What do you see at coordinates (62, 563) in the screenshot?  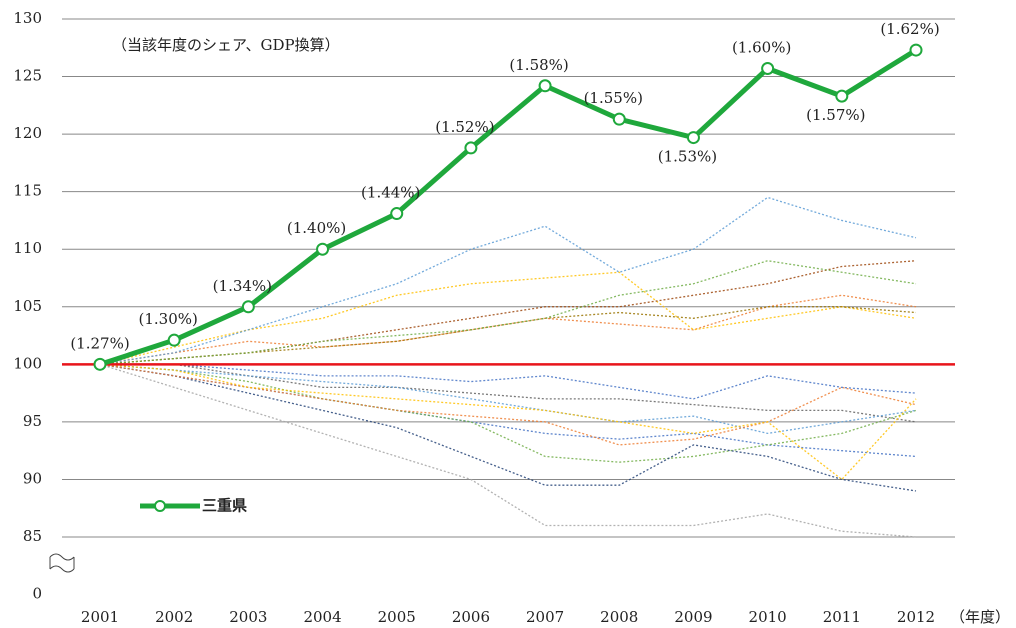 I see `axis-break` at bounding box center [62, 563].